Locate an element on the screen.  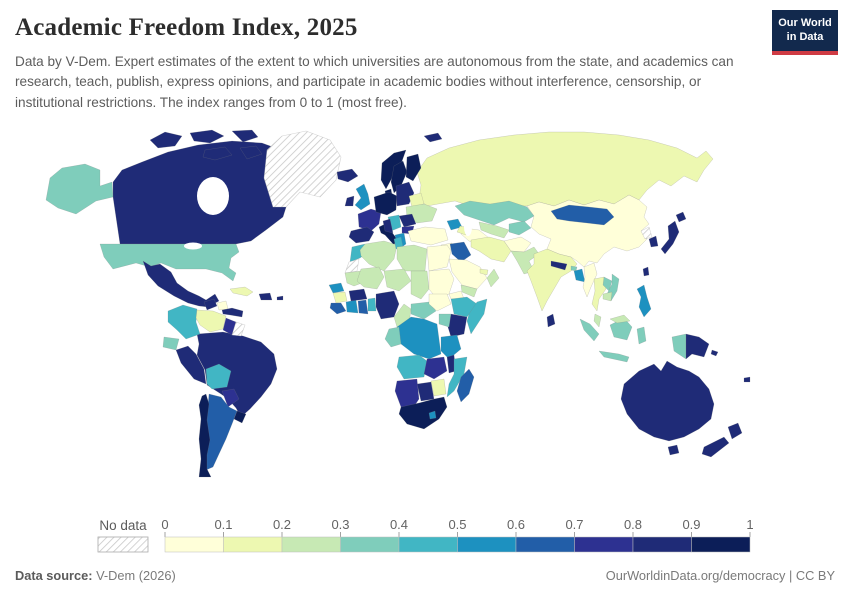
country-oman is located at coordinates (493, 278).